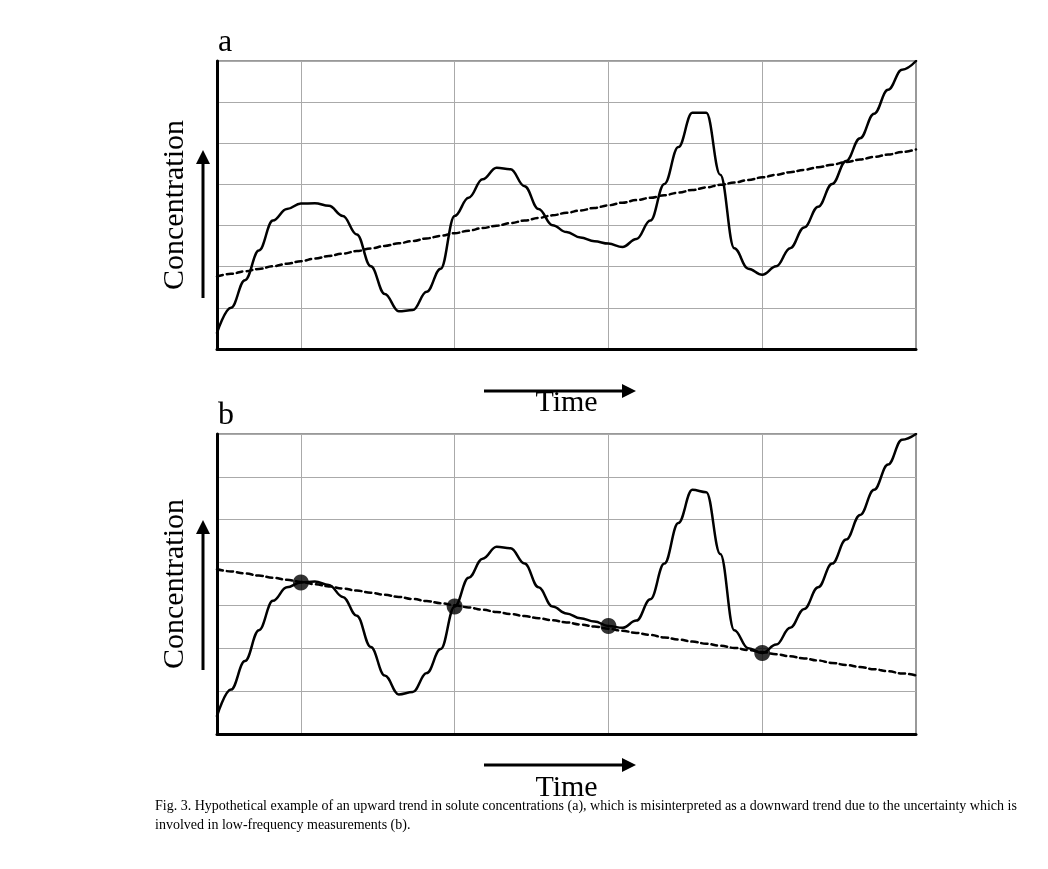 The width and height of the screenshot is (1048, 869). What do you see at coordinates (586, 815) in the screenshot?
I see `caption: Fig. 3. Hypothetical example of an upward trend in solute concentrations (a), which is misinterpreted as a downward trend due to the uncertainty which is involved in low-frequency measurements (b).` at bounding box center [586, 815].